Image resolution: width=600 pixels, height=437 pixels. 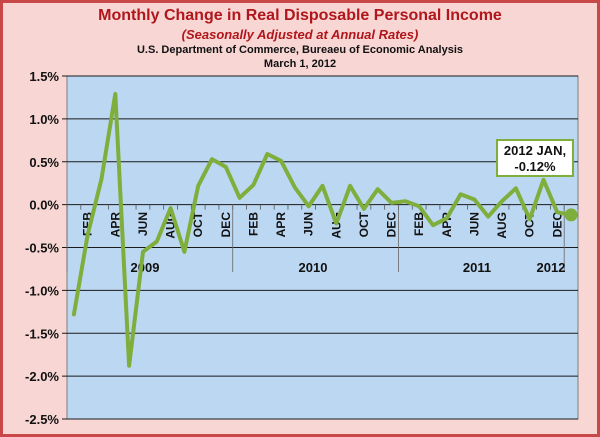 What do you see at coordinates (44, 162) in the screenshot?
I see `y-tick-label: 0.5%` at bounding box center [44, 162].